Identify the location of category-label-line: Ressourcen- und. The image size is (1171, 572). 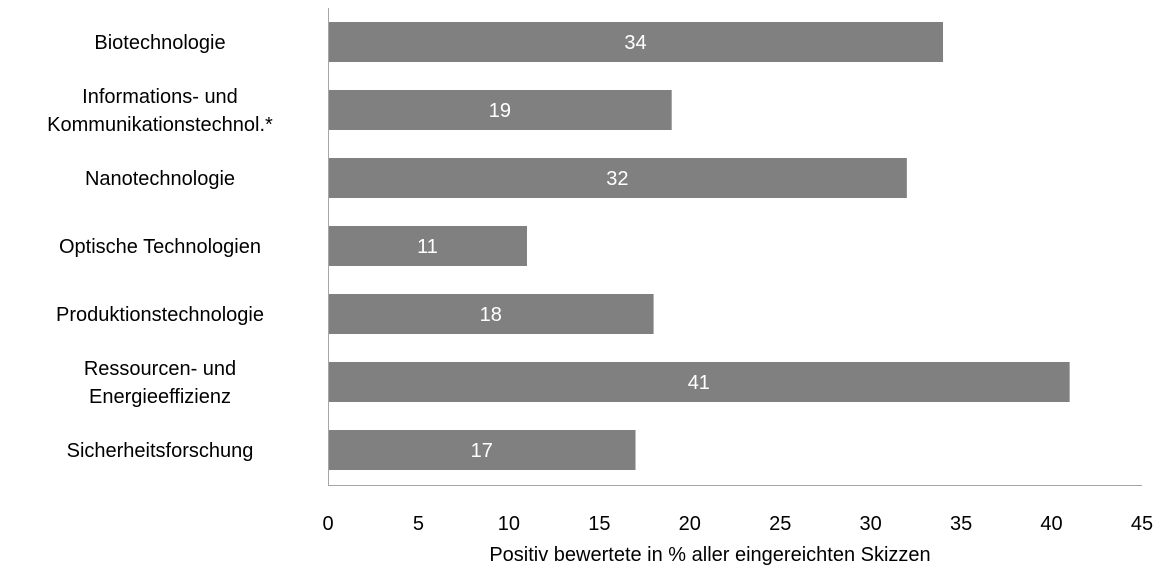
(160, 369).